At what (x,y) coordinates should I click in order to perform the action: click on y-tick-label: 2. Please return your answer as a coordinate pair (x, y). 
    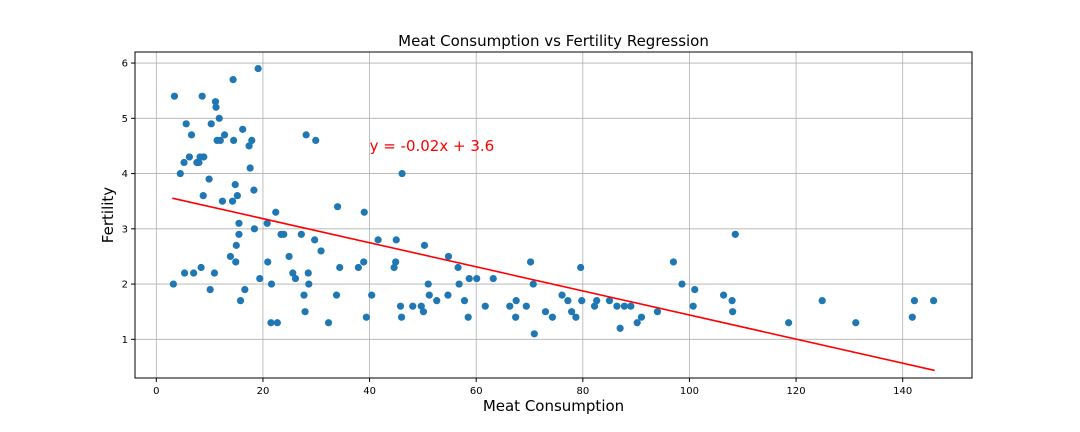
    Looking at the image, I should click on (125, 285).